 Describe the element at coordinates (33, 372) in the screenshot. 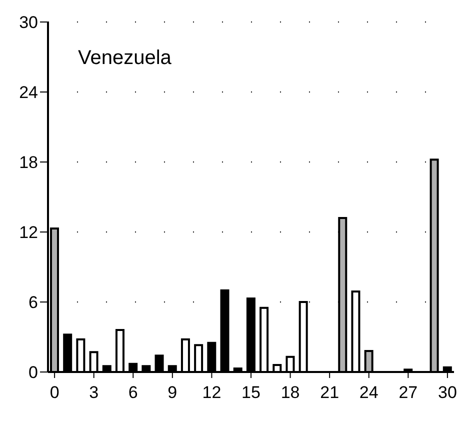

I see `y-tick-label: 0` at that location.